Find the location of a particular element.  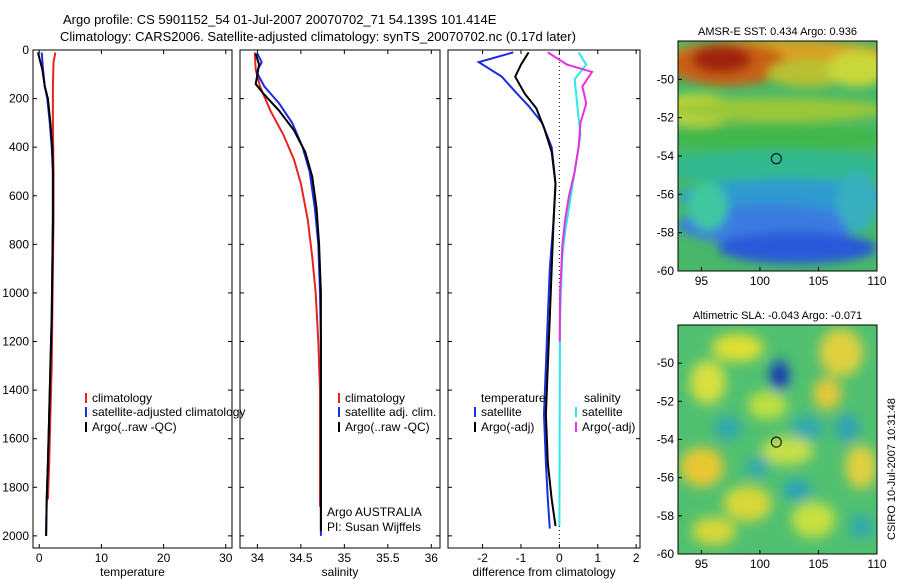

sst_map-field is located at coordinates (777, 156).